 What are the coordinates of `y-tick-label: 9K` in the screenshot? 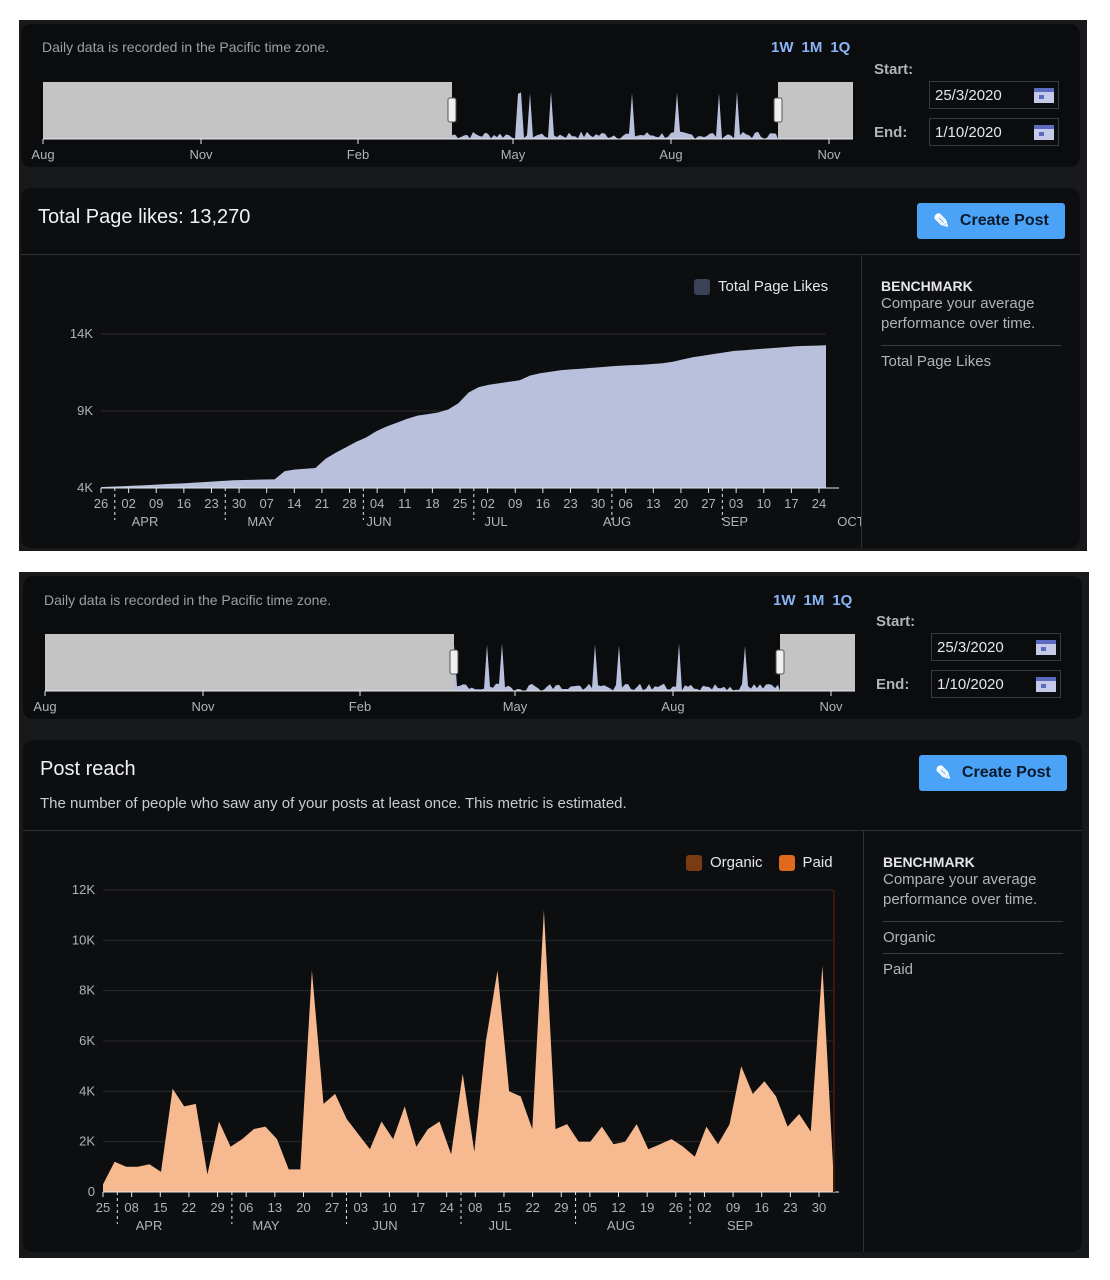 It's located at (85, 410).